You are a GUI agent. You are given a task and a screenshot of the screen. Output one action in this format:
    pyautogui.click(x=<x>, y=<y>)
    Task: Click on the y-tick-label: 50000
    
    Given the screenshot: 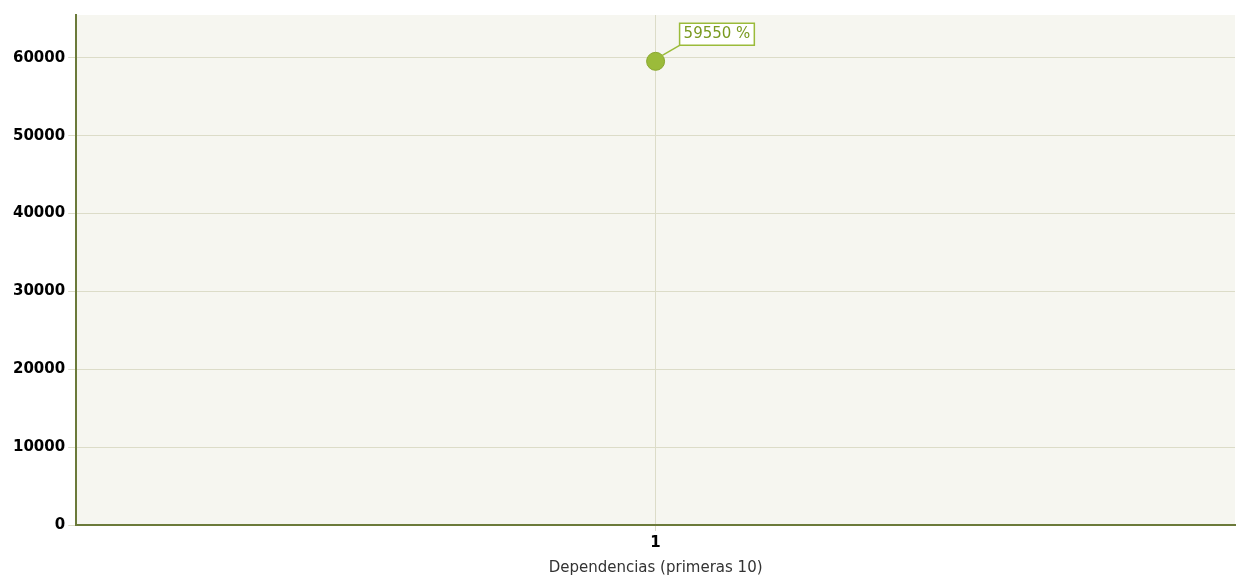 What is the action you would take?
    pyautogui.click(x=39, y=134)
    